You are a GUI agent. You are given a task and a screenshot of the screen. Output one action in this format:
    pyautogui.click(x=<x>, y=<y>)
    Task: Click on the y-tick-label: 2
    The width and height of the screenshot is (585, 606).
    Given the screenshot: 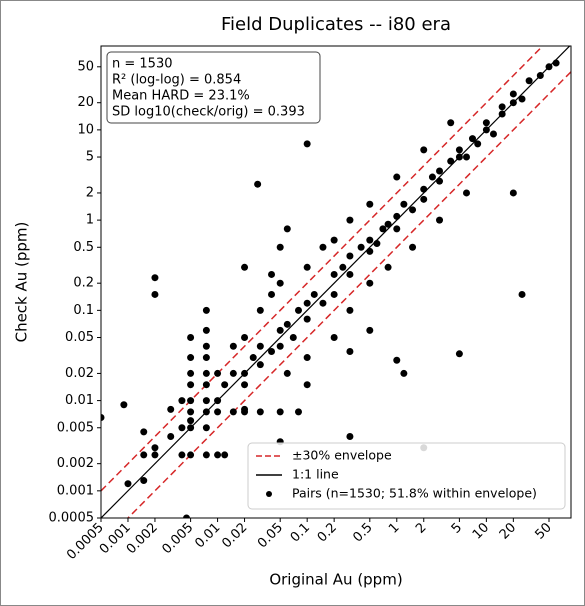 What is the action you would take?
    pyautogui.click(x=90, y=192)
    